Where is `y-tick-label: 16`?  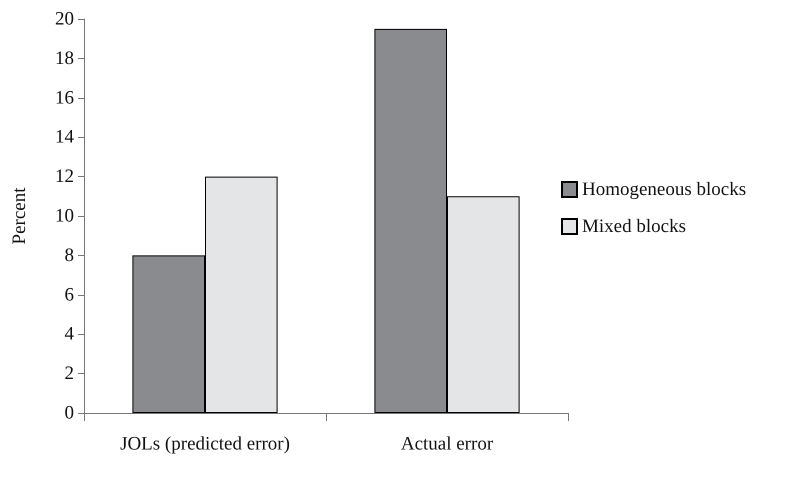 y-tick-label: 16 is located at coordinates (64, 97).